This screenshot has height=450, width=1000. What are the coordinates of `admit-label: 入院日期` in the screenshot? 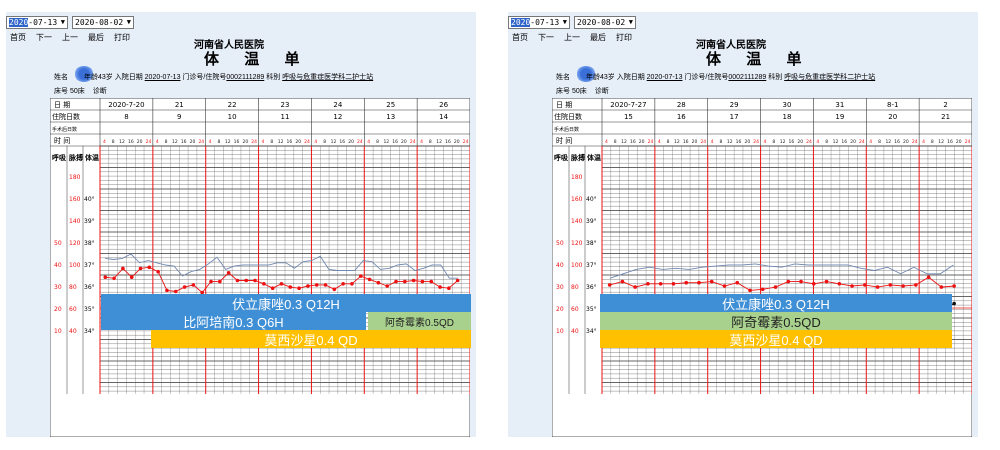 It's located at (630, 77).